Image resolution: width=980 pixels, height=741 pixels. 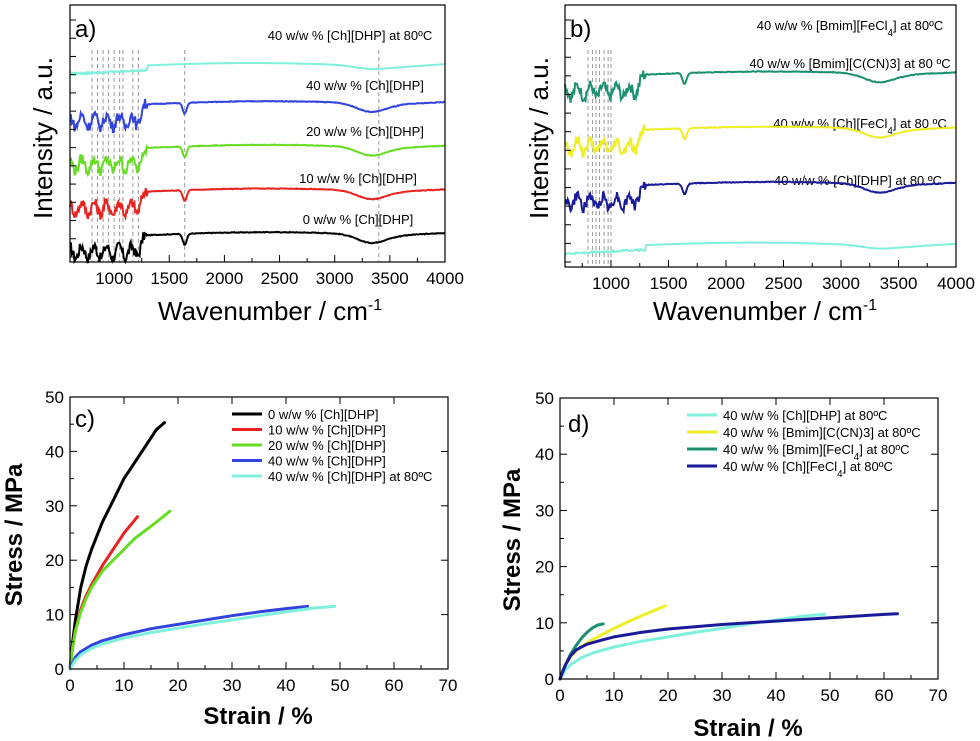 What do you see at coordinates (85, 29) in the screenshot?
I see `panel-a-label: a)` at bounding box center [85, 29].